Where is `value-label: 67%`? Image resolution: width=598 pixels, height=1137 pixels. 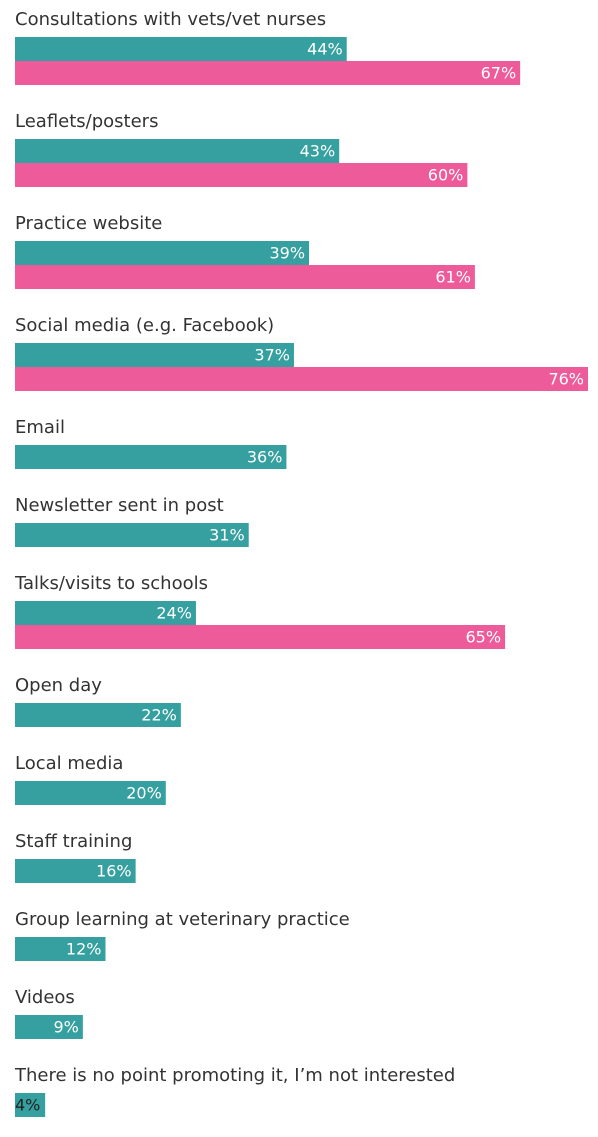 value-label: 67% is located at coordinates (499, 73).